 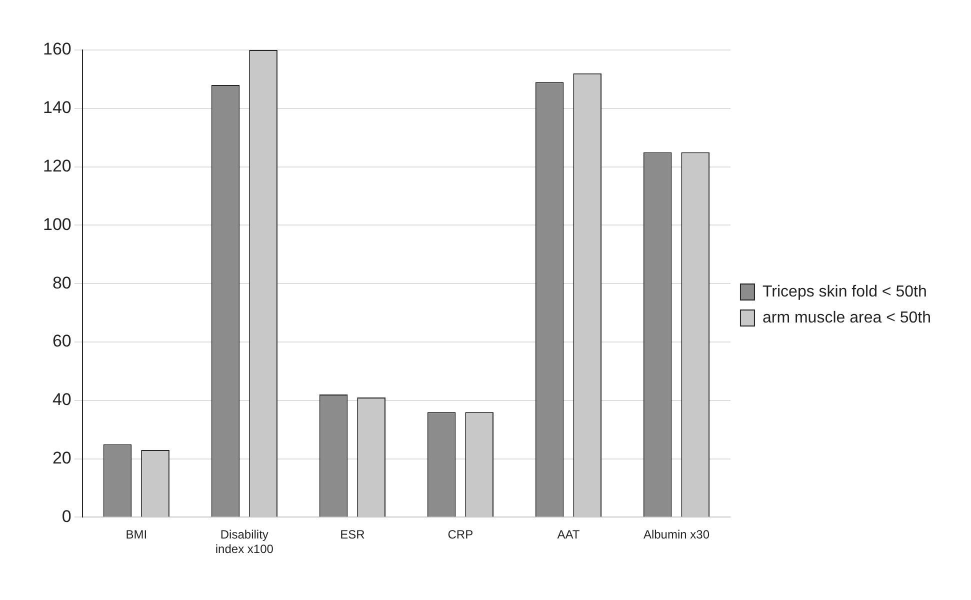 What do you see at coordinates (62, 400) in the screenshot?
I see `y-tick-label: 40` at bounding box center [62, 400].